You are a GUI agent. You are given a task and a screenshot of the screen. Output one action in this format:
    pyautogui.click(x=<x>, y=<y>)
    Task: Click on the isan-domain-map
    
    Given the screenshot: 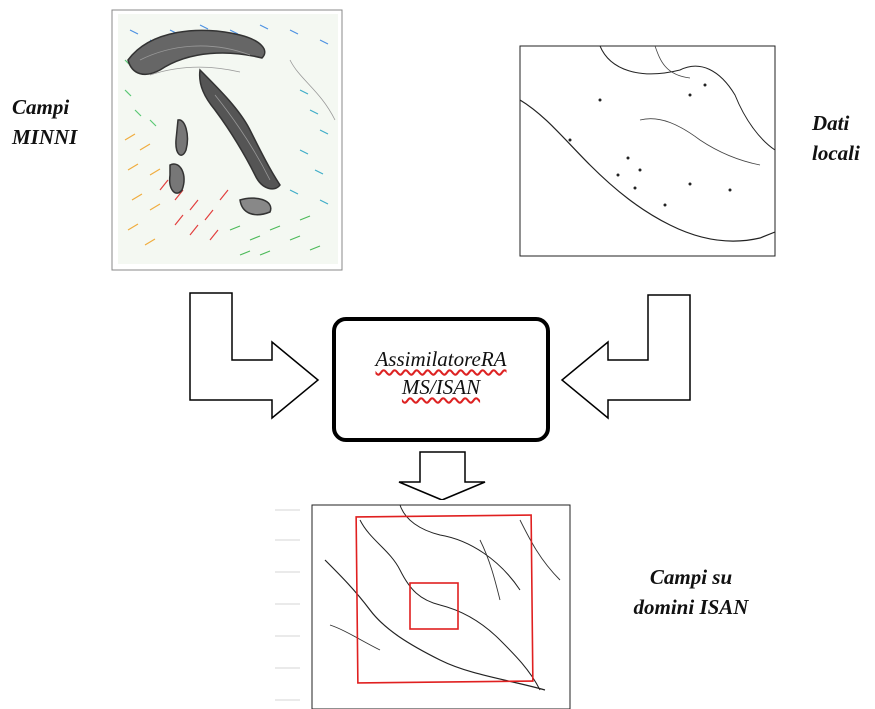 What is the action you would take?
    pyautogui.click(x=424, y=604)
    